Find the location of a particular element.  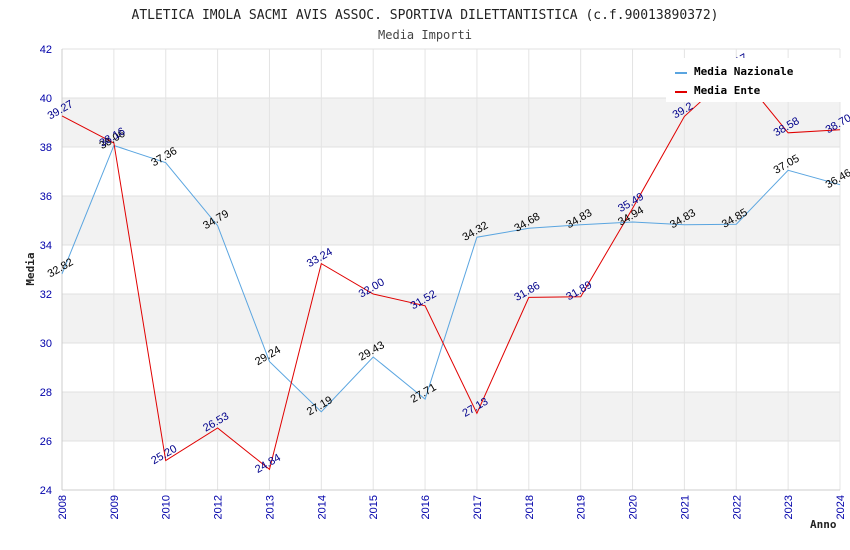

legend: Media Nazionale Media Ente is located at coordinates (754, 80).